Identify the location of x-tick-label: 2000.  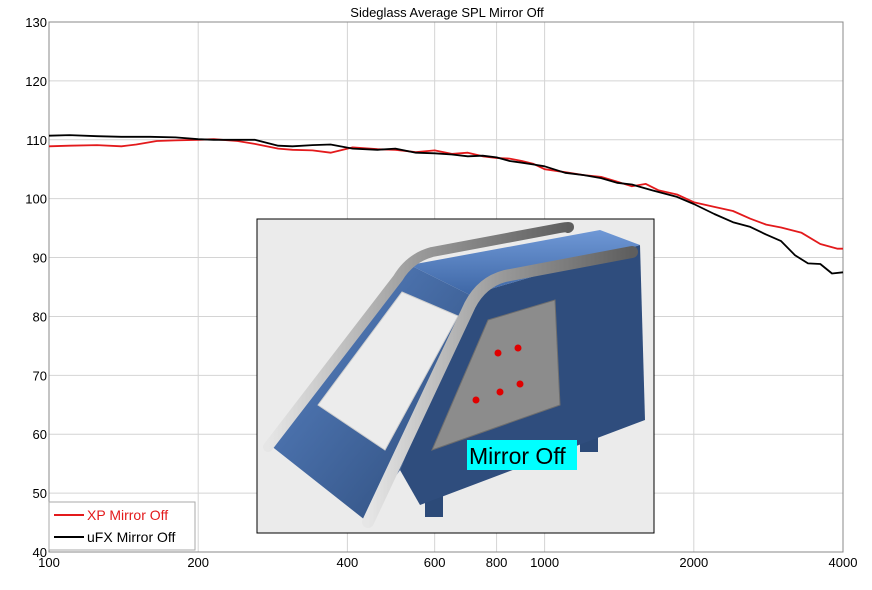
(693, 562).